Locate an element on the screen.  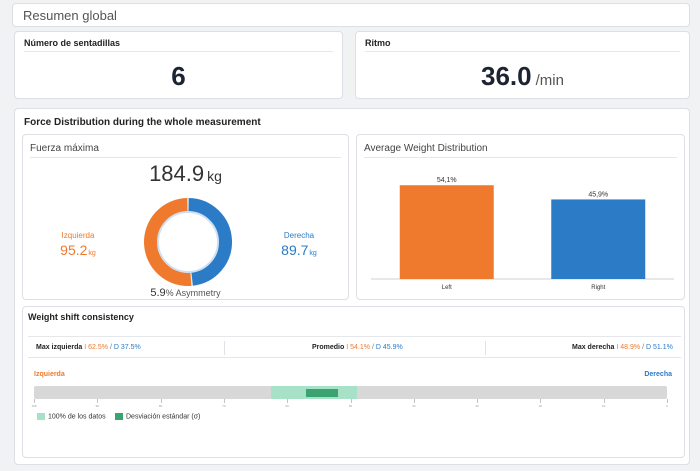
weight-shift-title: Weight shift consistency is located at coordinates (81, 317).